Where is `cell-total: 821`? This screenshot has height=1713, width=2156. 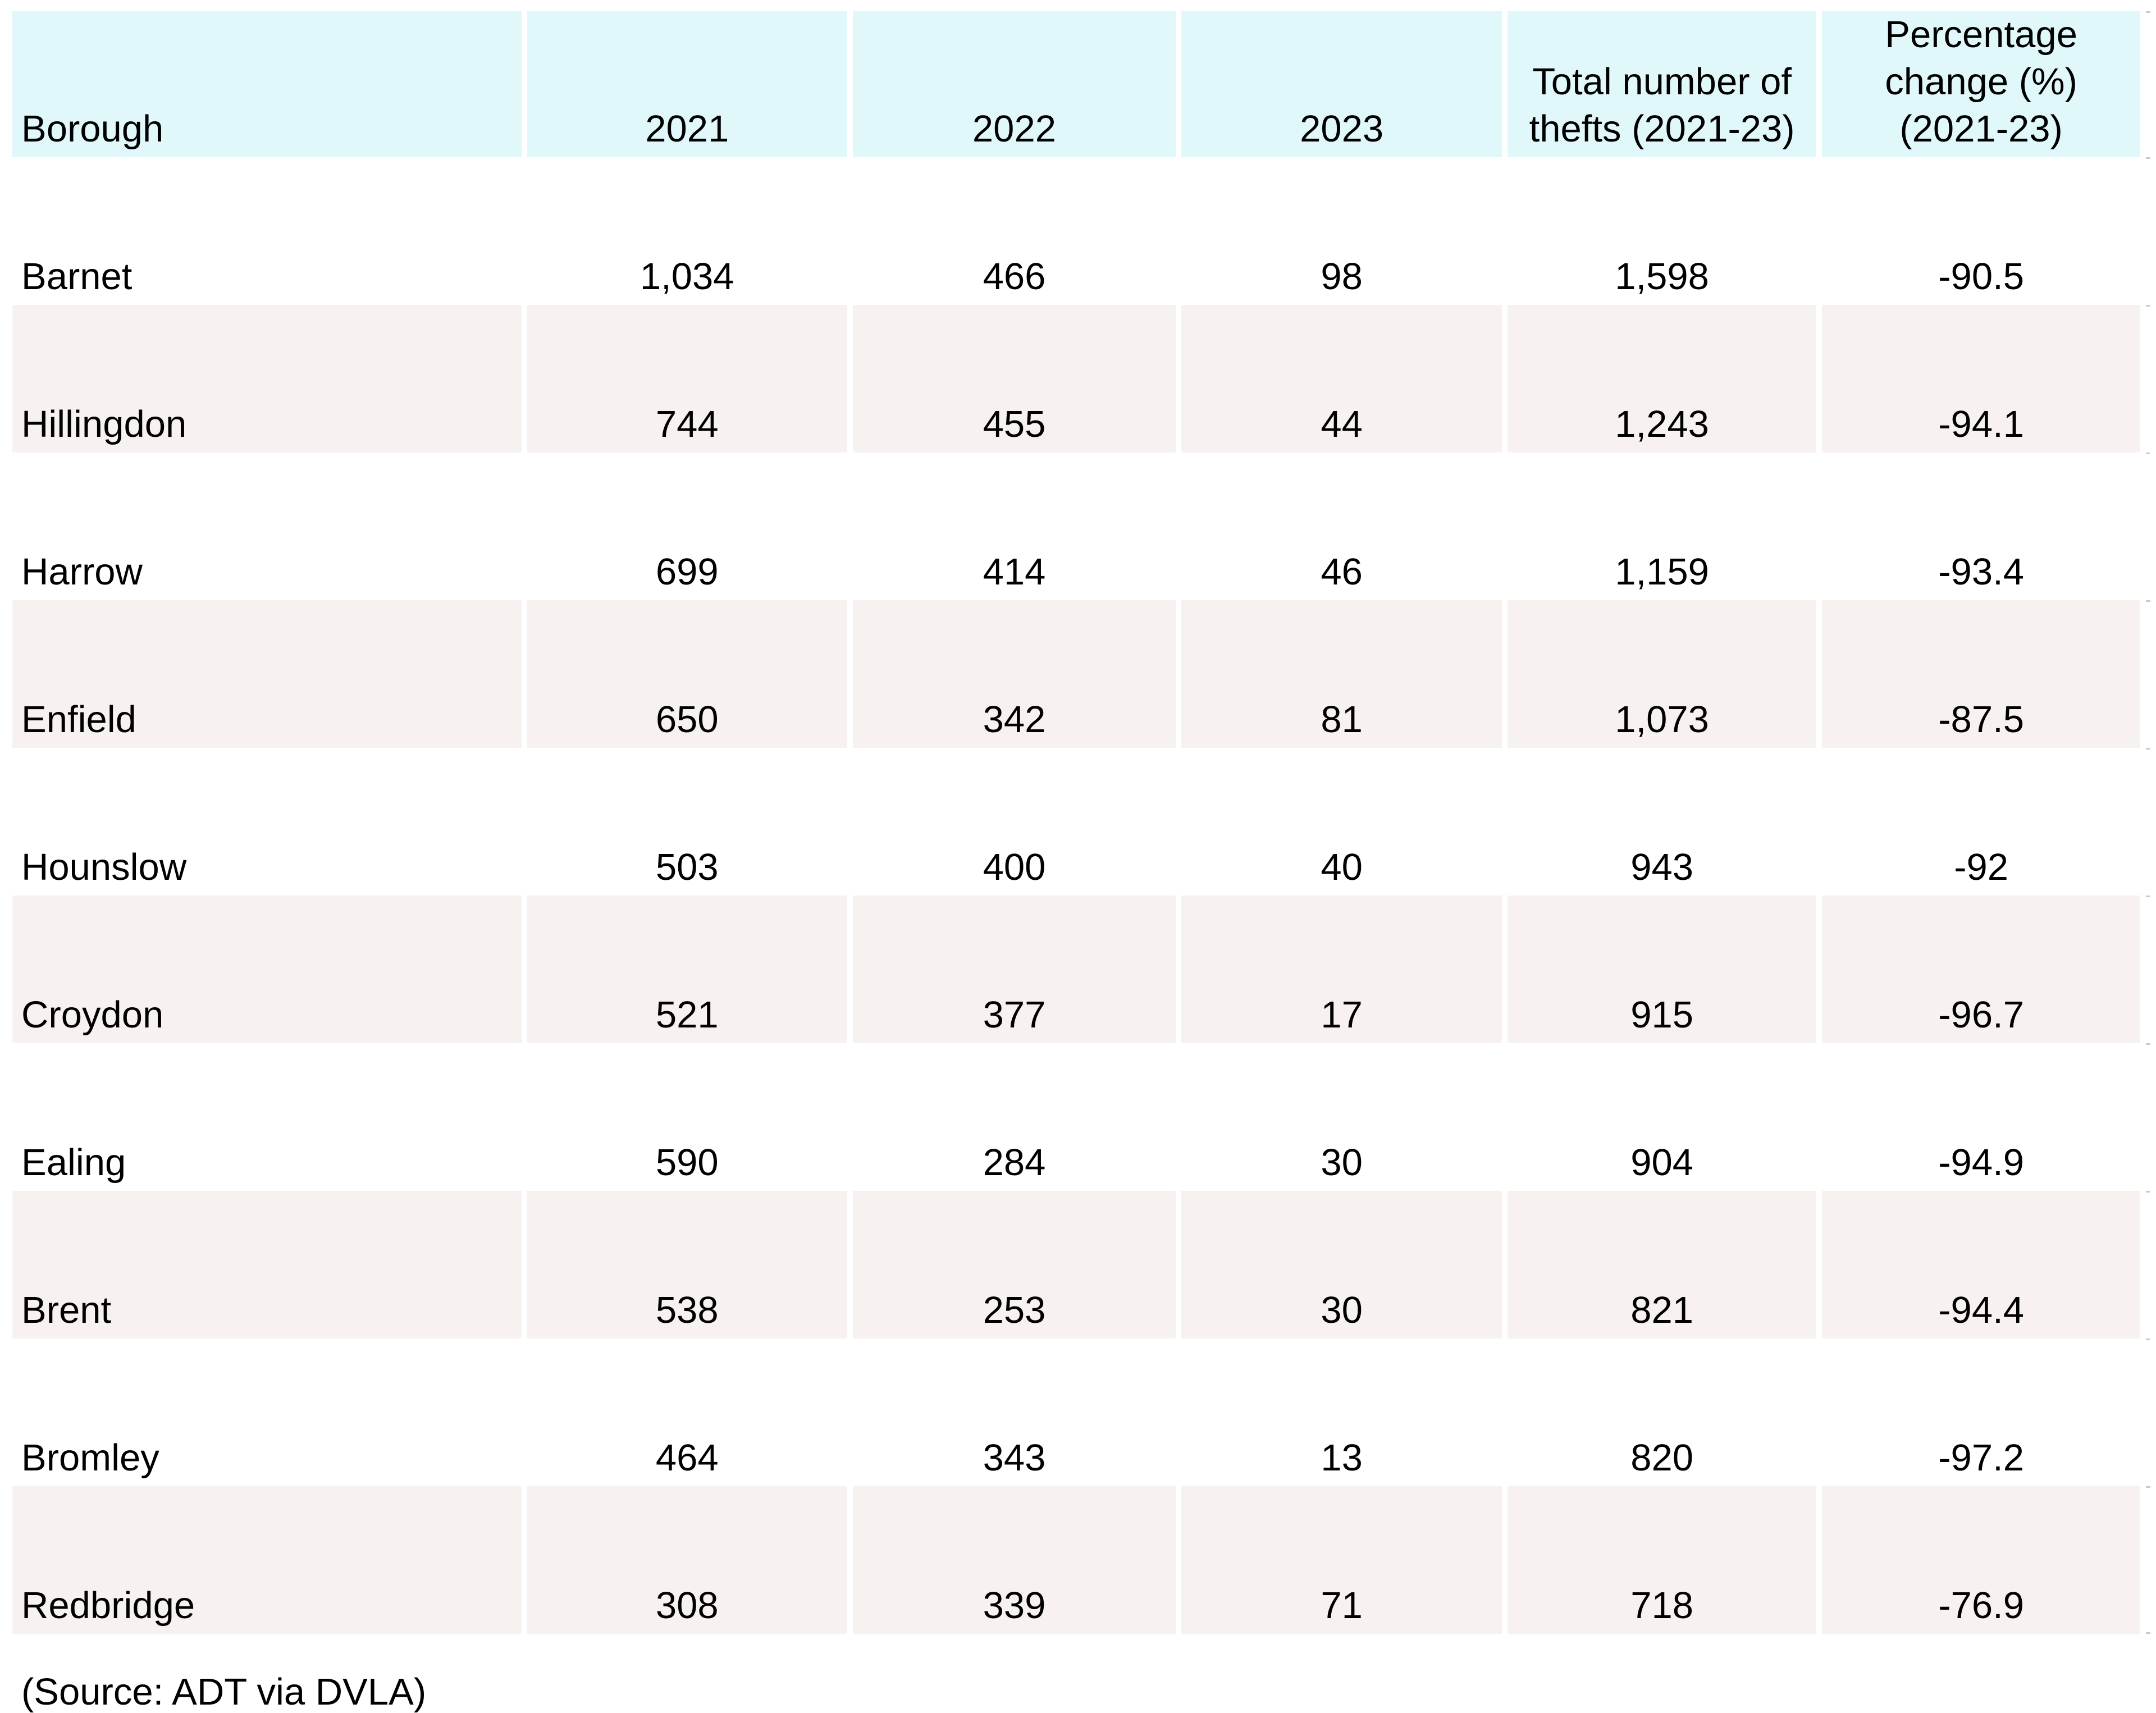
cell-total: 821 is located at coordinates (1662, 1265).